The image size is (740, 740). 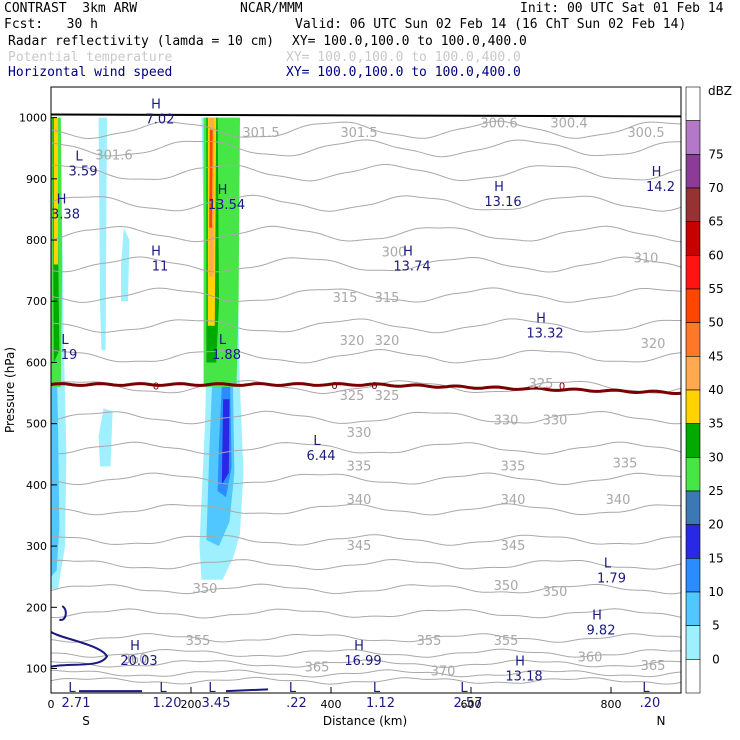 I want to click on wind-extremum-value-20: 13.16, so click(x=502, y=202).